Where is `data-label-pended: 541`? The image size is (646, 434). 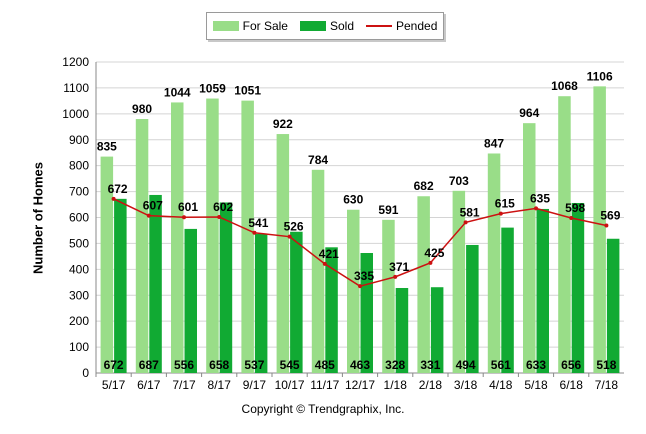
data-label-pended: 541 is located at coordinates (258, 223).